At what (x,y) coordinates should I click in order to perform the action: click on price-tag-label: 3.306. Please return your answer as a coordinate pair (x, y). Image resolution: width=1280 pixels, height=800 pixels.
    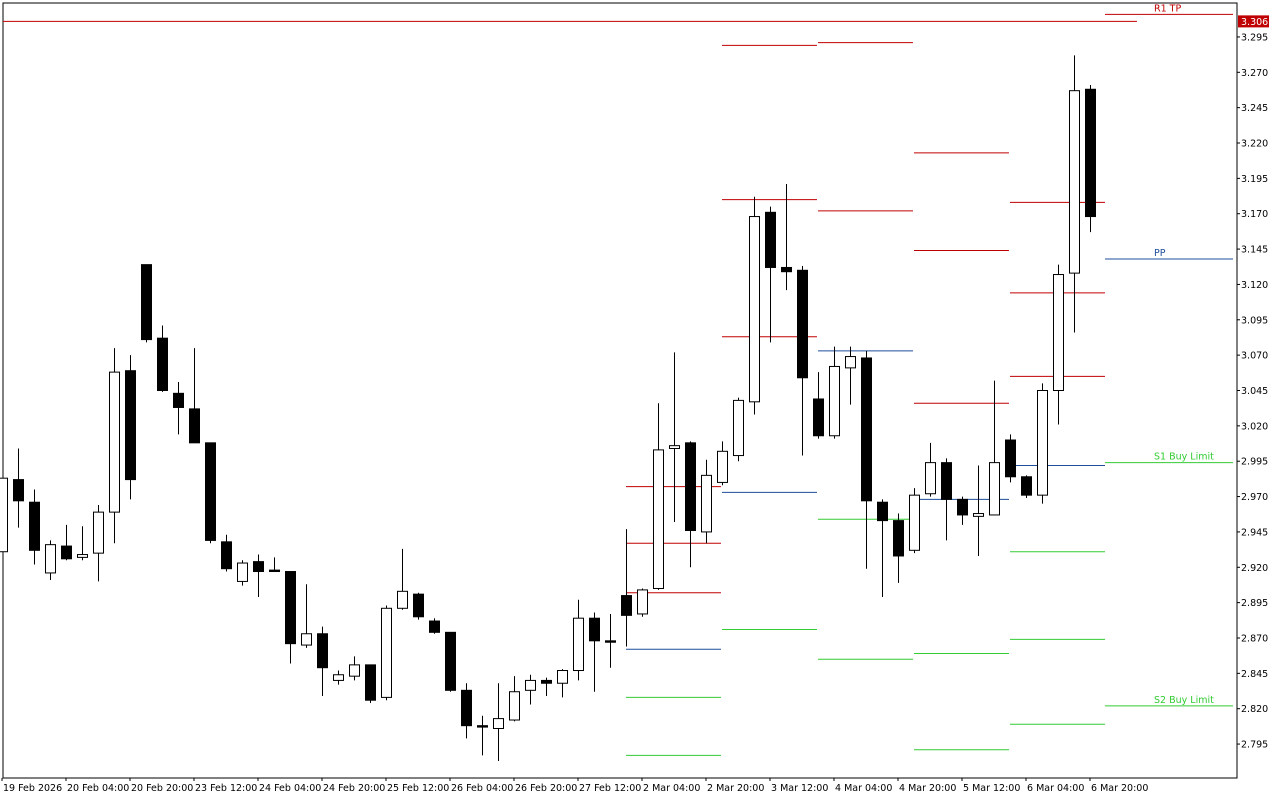
    Looking at the image, I should click on (1254, 22).